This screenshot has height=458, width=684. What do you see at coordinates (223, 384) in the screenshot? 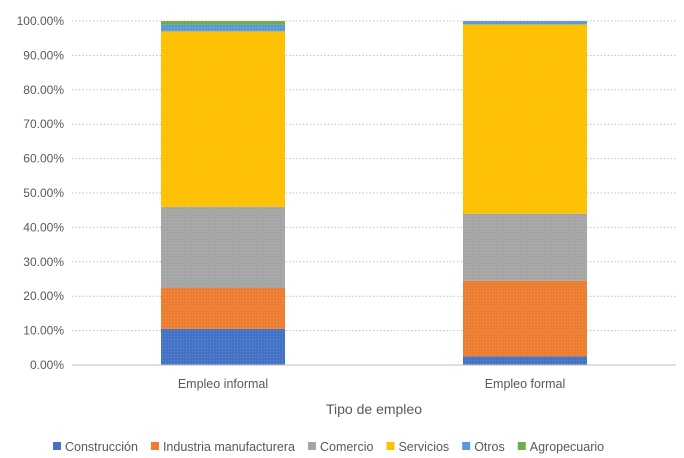
I see `x-category-label: Empleo informal` at bounding box center [223, 384].